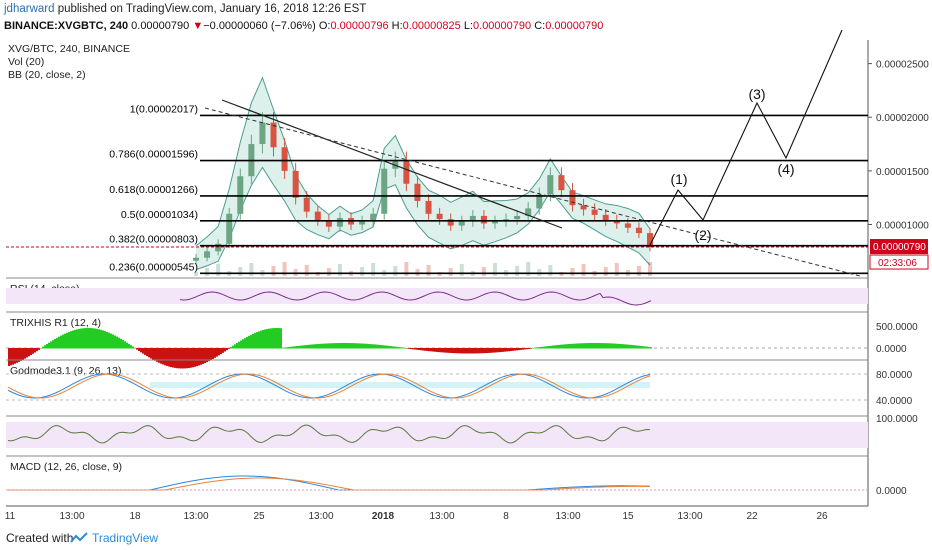  I want to click on low-value: 0.00000790, so click(502, 26).